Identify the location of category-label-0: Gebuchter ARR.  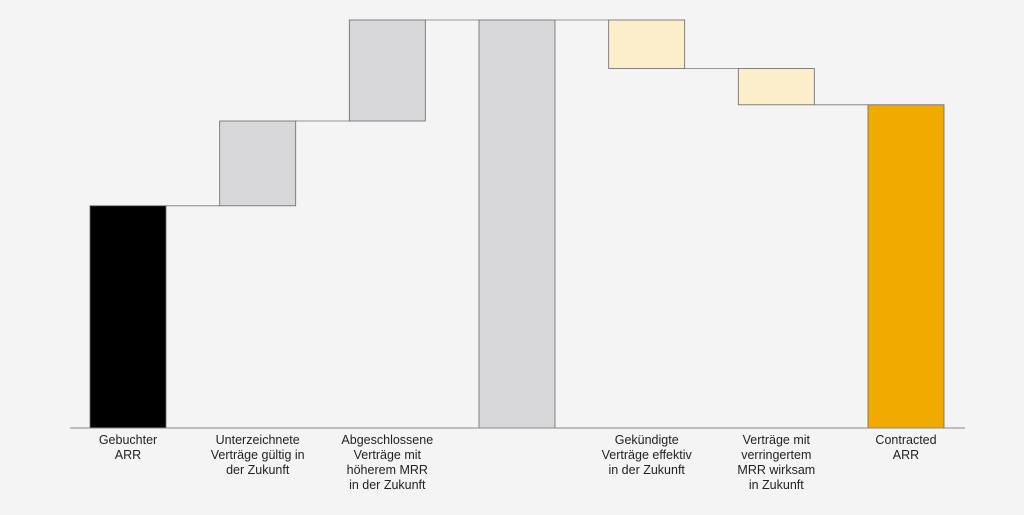
(128, 447).